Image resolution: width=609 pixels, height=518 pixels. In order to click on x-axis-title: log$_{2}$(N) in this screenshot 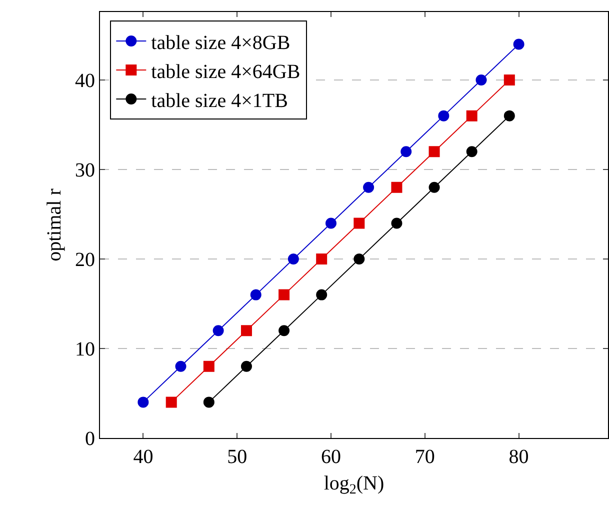, I will do `click(354, 485)`.